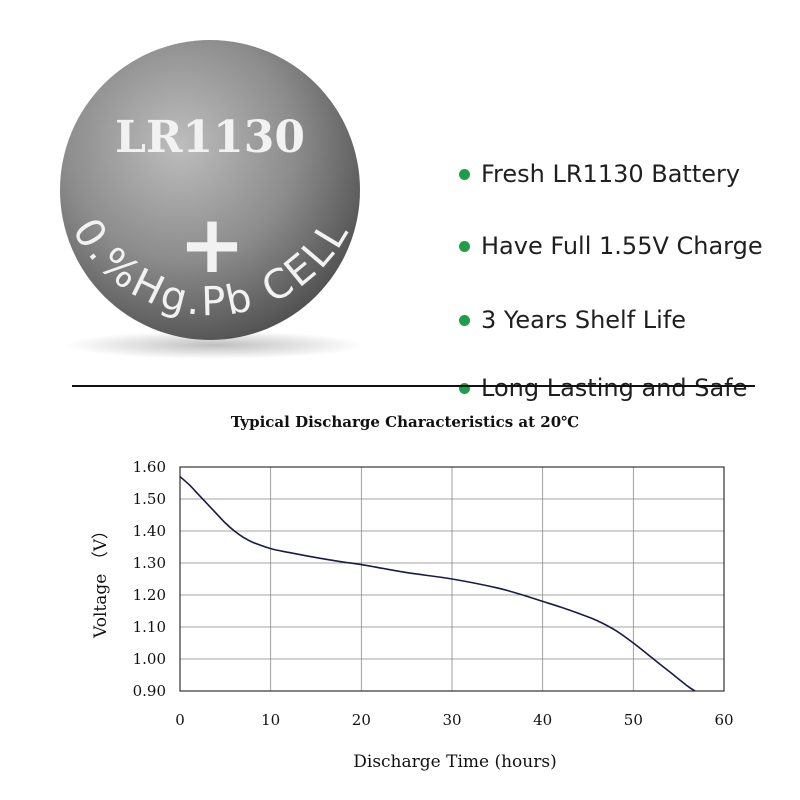 This screenshot has height=800, width=800. What do you see at coordinates (542, 720) in the screenshot?
I see `x-tick-label: 40` at bounding box center [542, 720].